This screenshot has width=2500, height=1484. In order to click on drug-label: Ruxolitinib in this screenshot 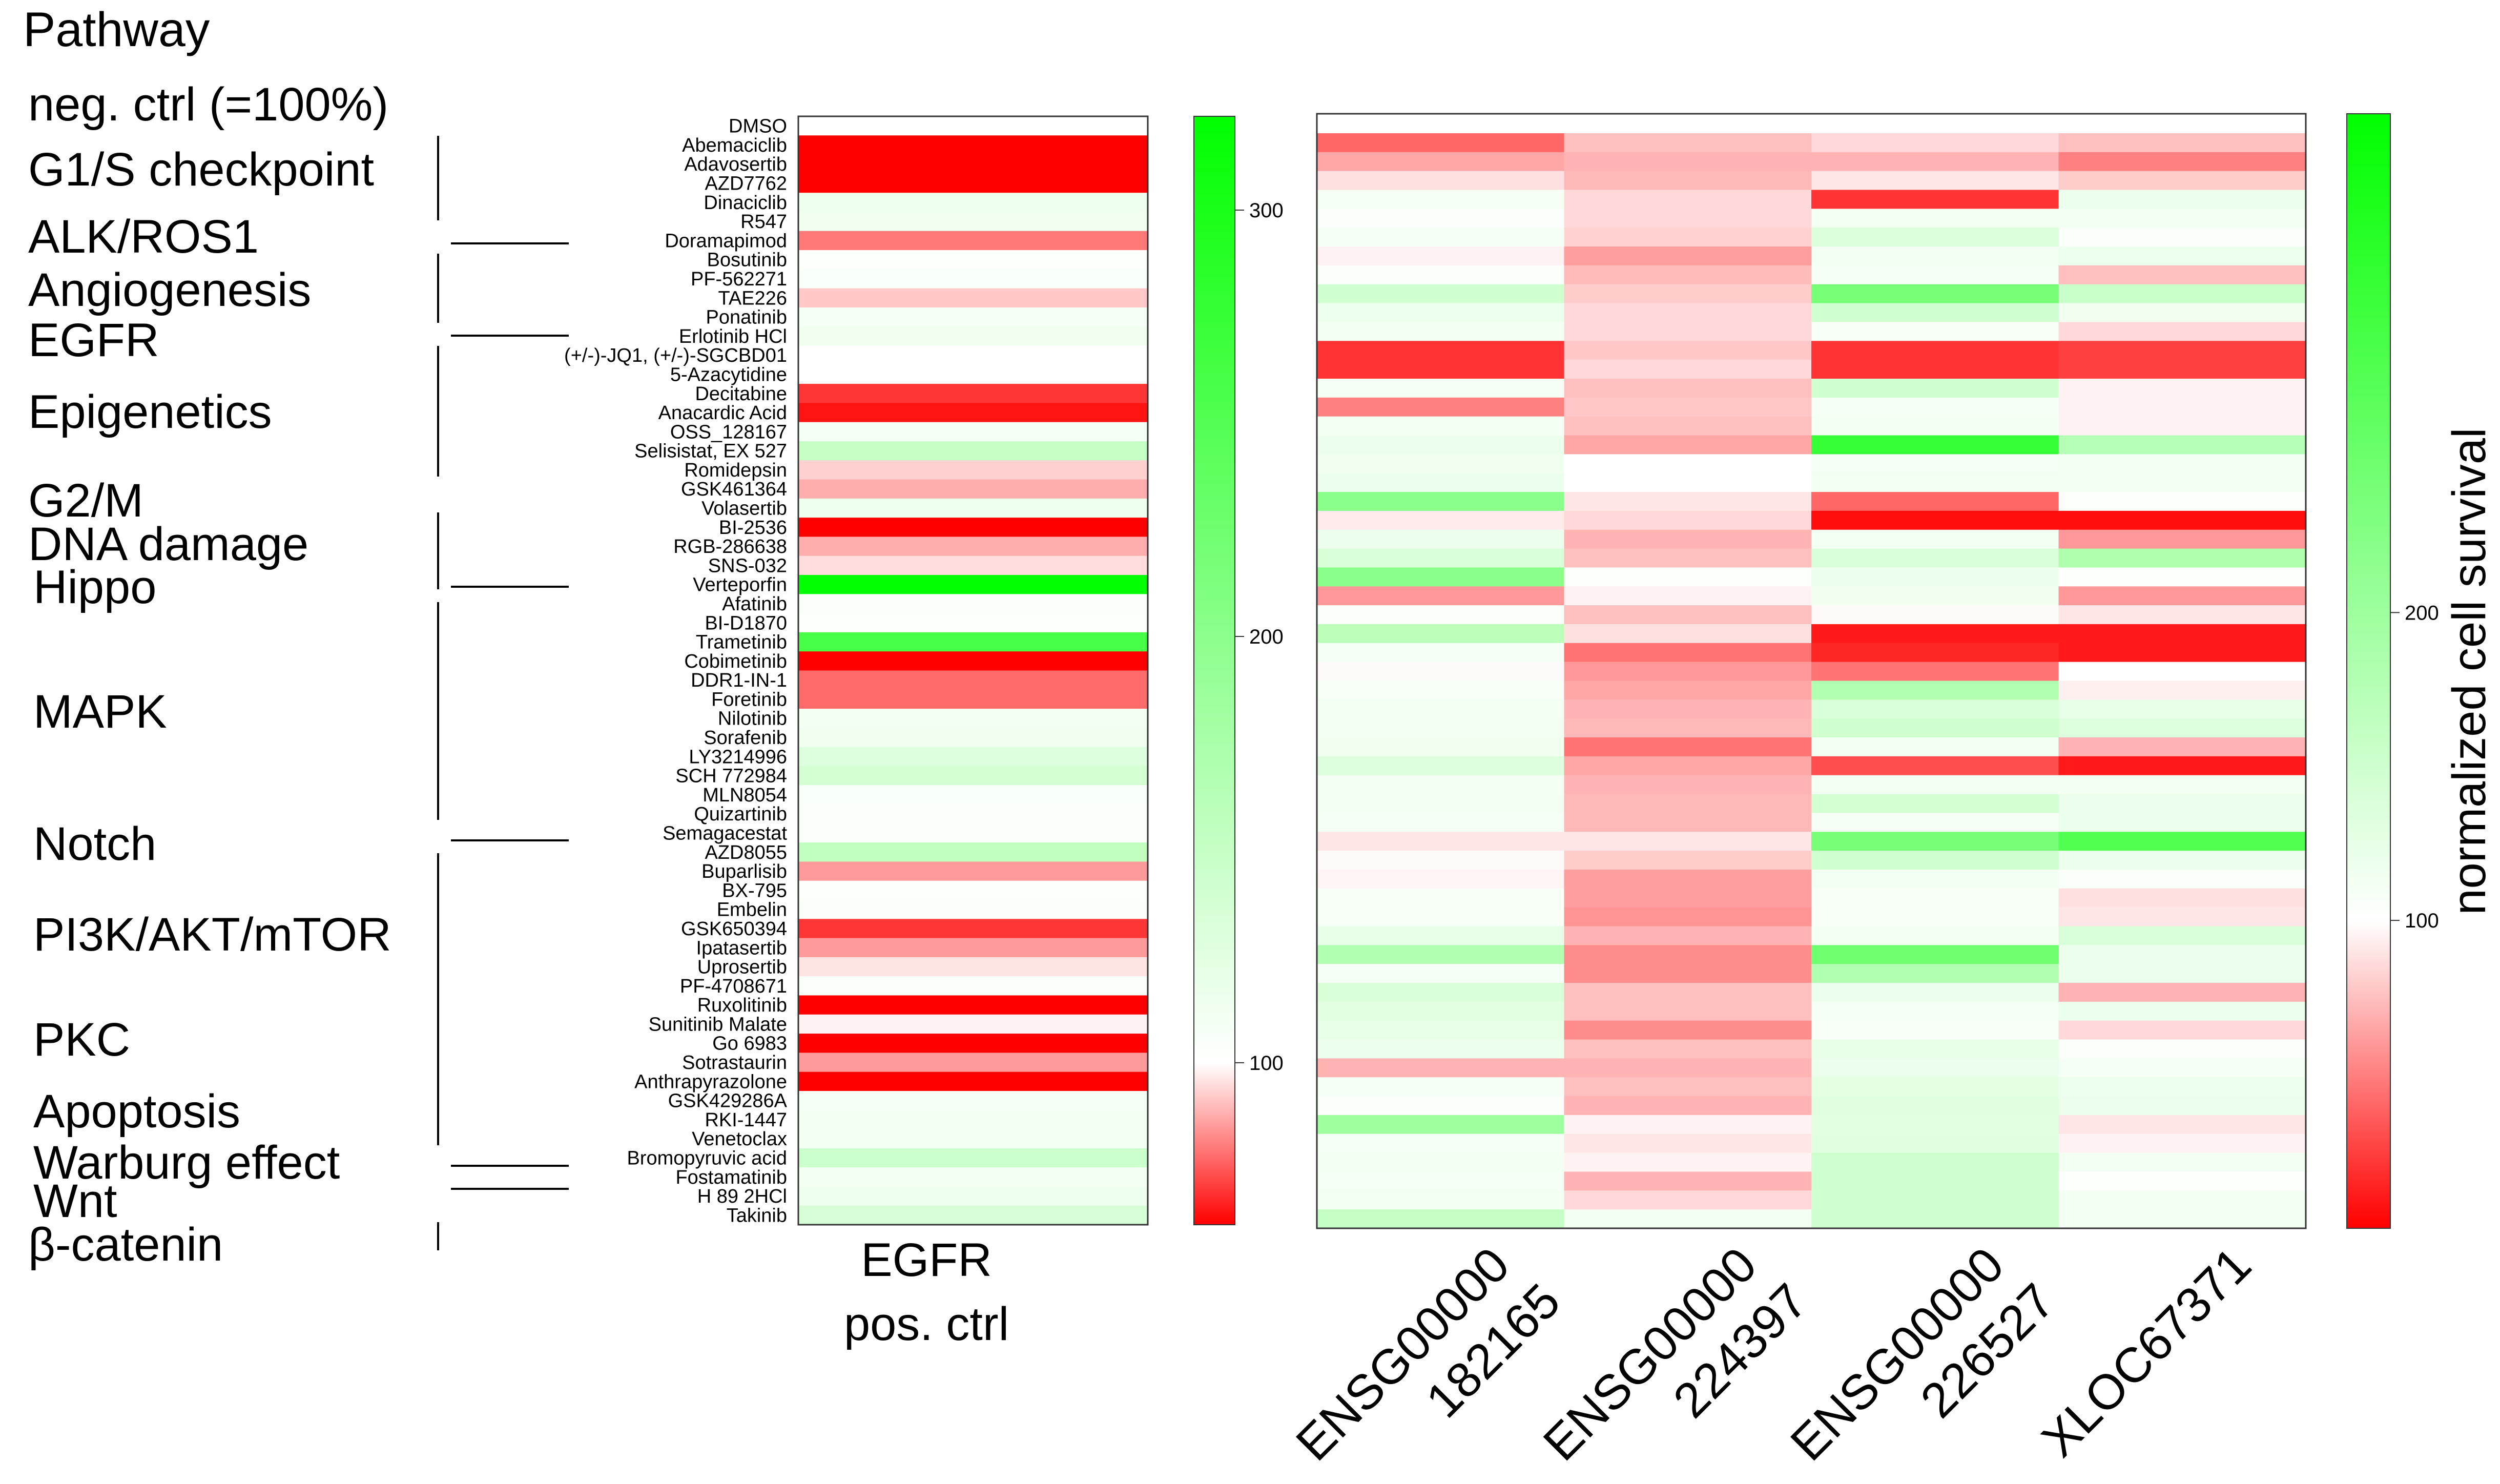, I will do `click(742, 1006)`.